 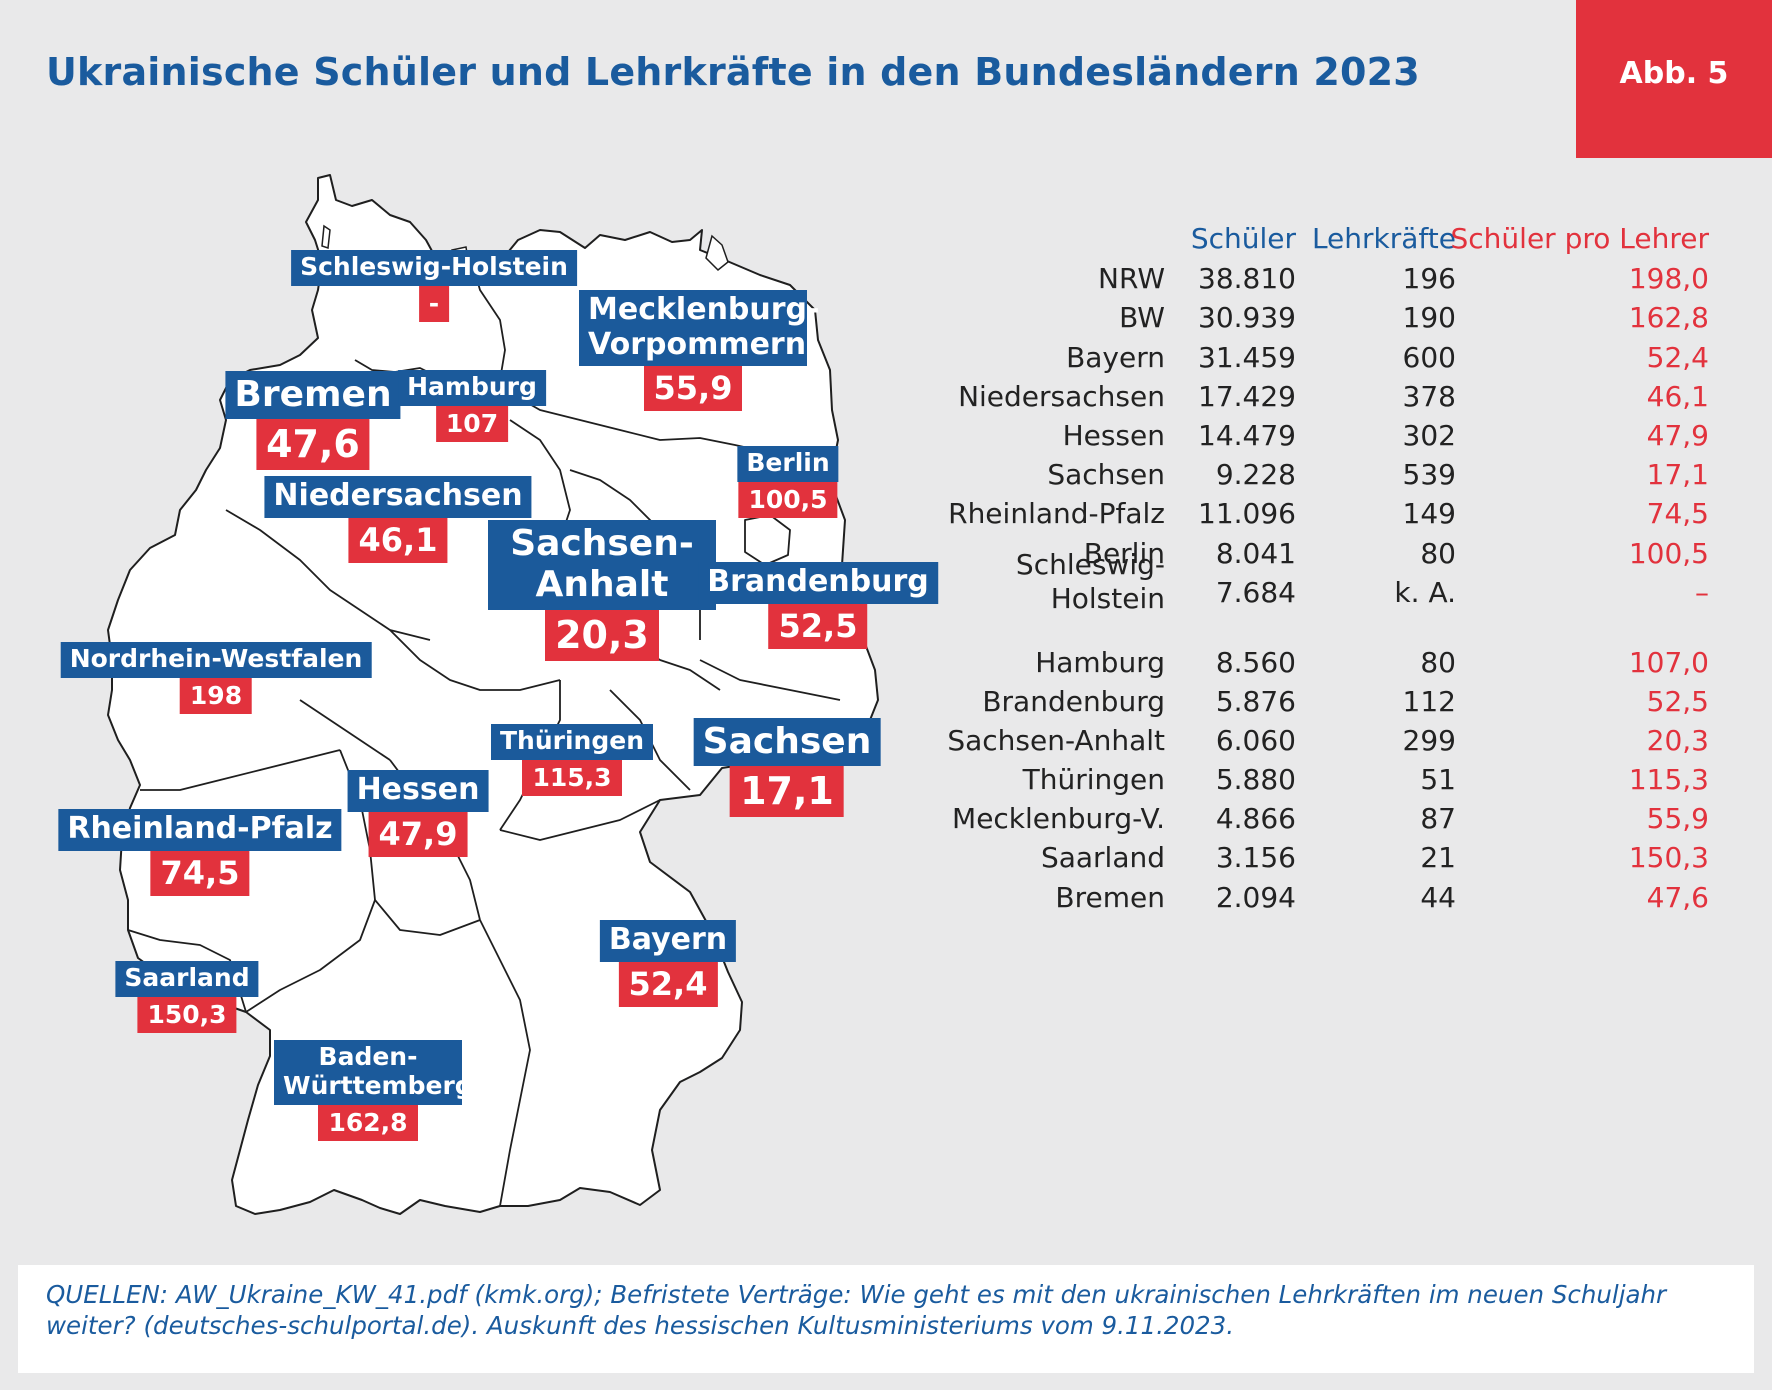 I want to click on row-students: 8.041, so click(x=1255, y=553).